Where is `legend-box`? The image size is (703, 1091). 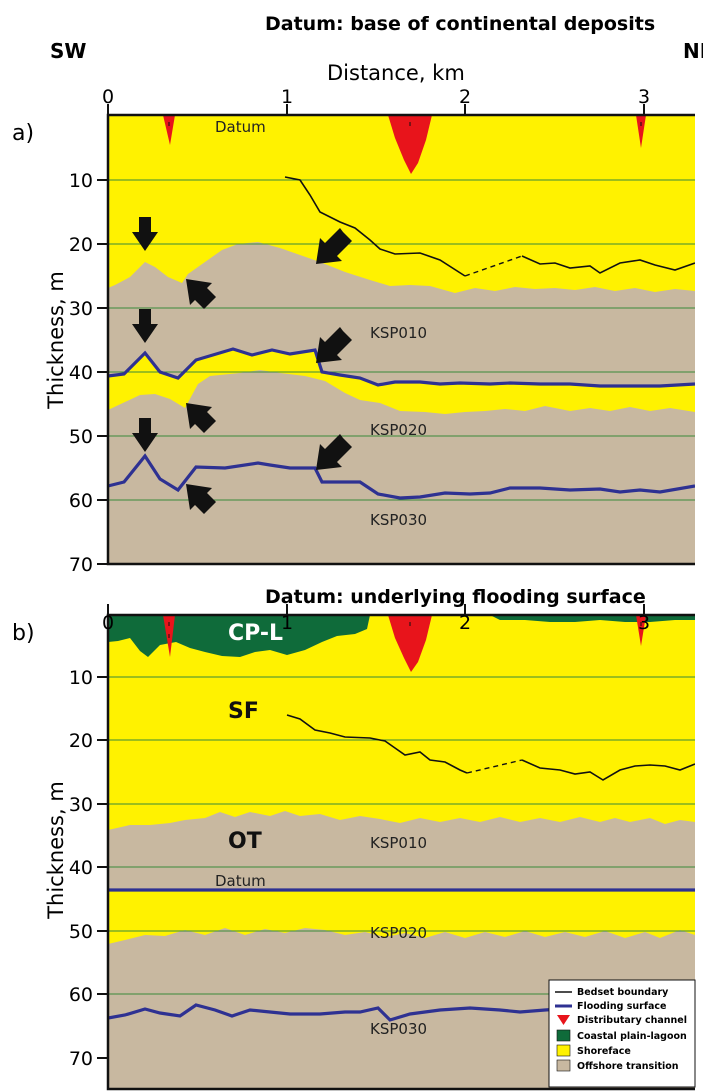
legend-box is located at coordinates (622, 1033).